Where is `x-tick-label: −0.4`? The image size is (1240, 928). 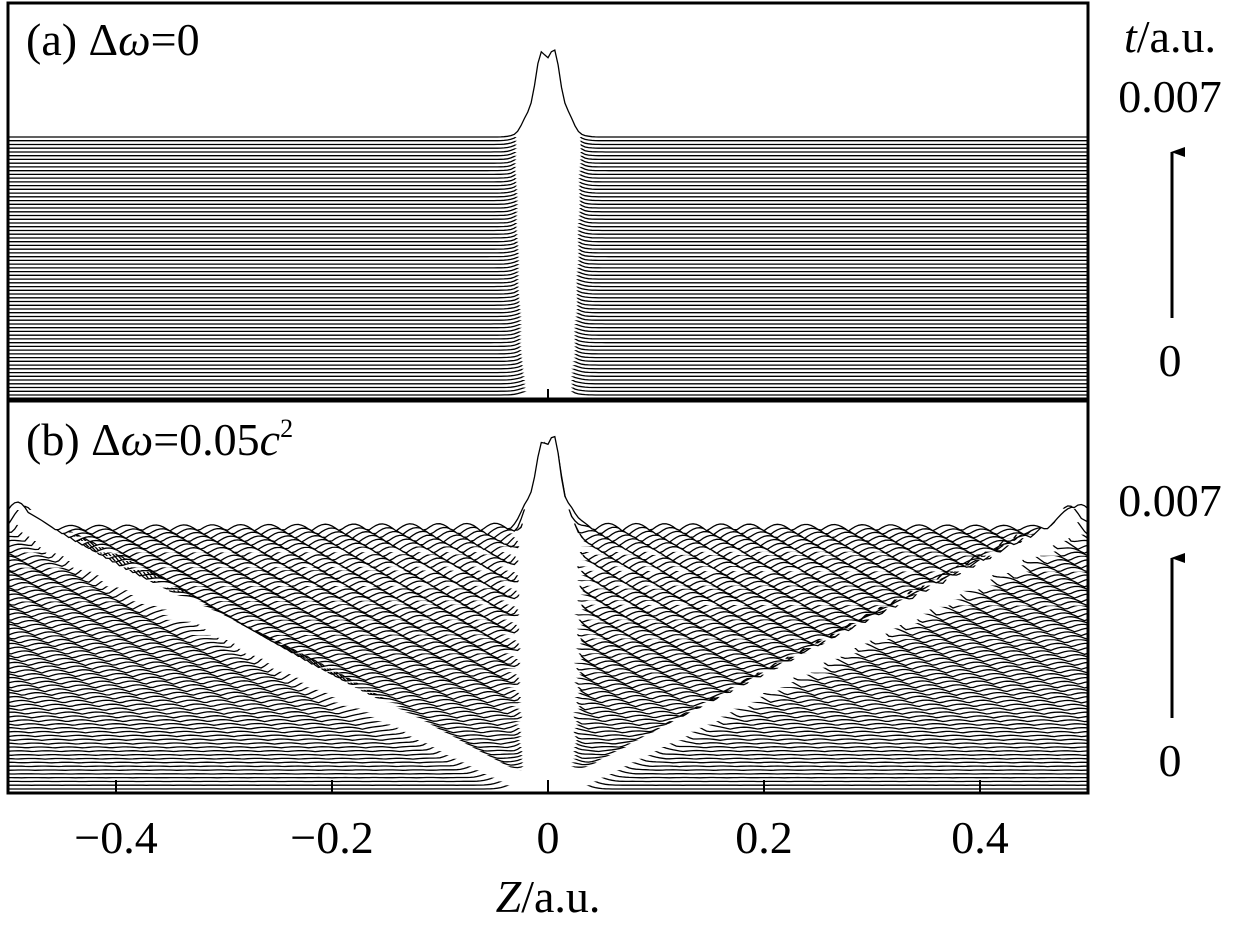
x-tick-label: −0.4 is located at coordinates (115, 837).